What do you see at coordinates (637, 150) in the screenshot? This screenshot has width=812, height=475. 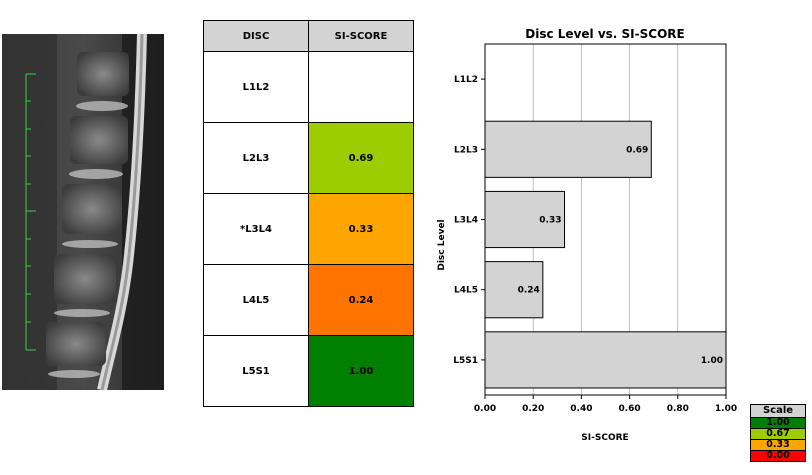 I see `bar-value-label: 0.69` at bounding box center [637, 150].